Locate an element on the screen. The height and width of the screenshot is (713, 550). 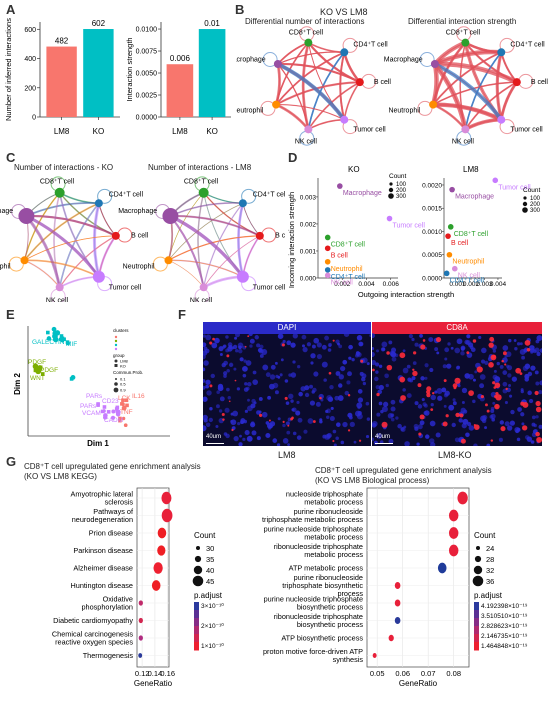
term-label: Pathways of neurodegeneration is located at coordinates (103, 515).